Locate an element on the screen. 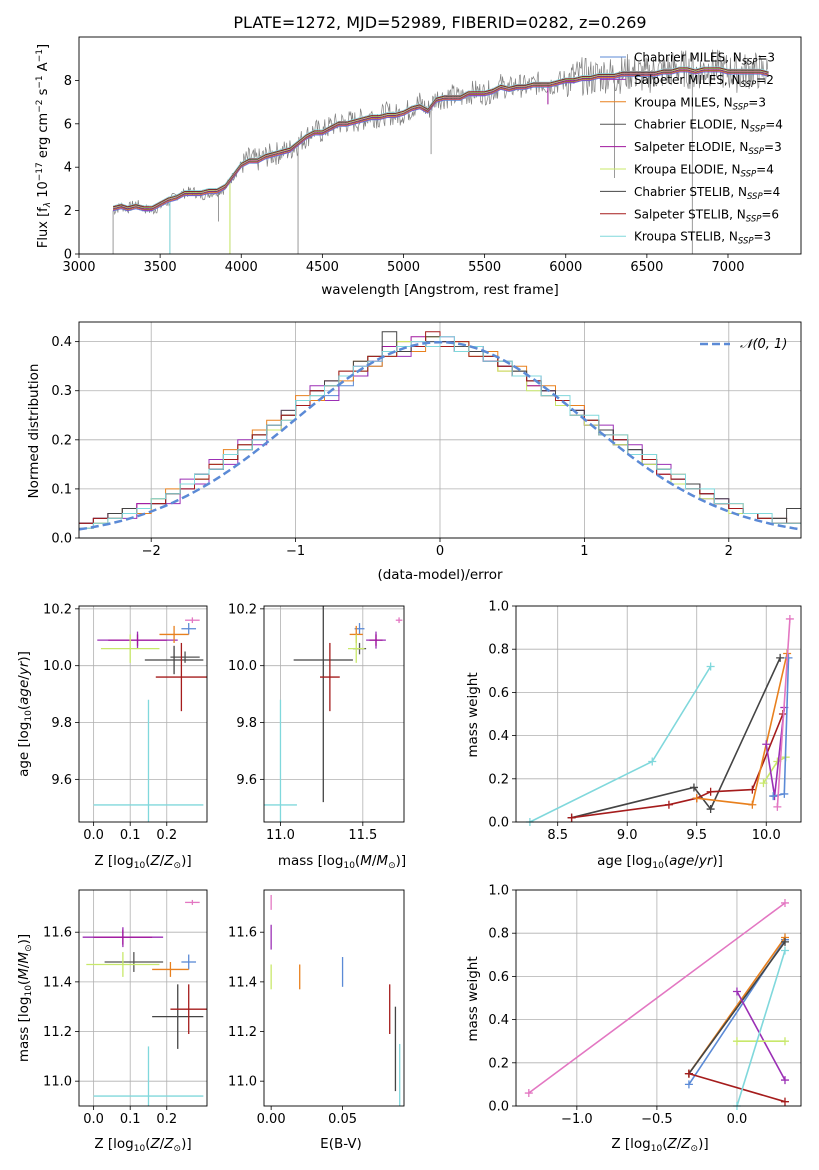 The image size is (819, 1170). weight-age-ytick-label: 0.0 is located at coordinates (498, 823).